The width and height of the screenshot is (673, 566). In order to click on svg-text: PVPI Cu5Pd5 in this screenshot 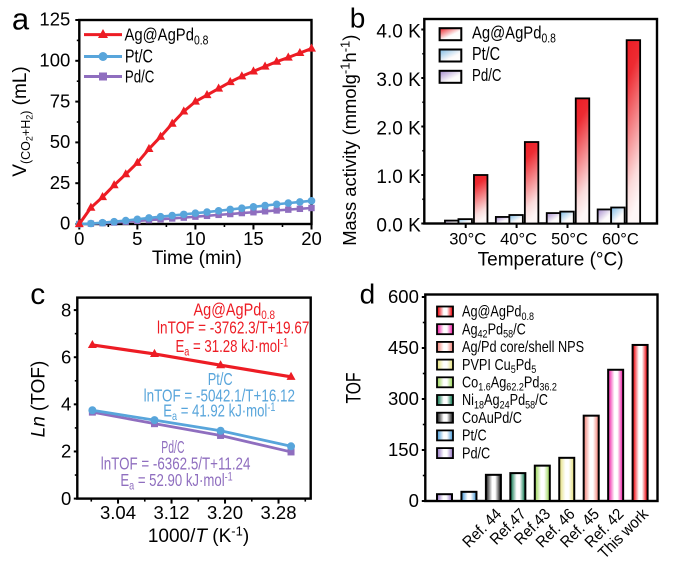, I will do `click(499, 367)`.